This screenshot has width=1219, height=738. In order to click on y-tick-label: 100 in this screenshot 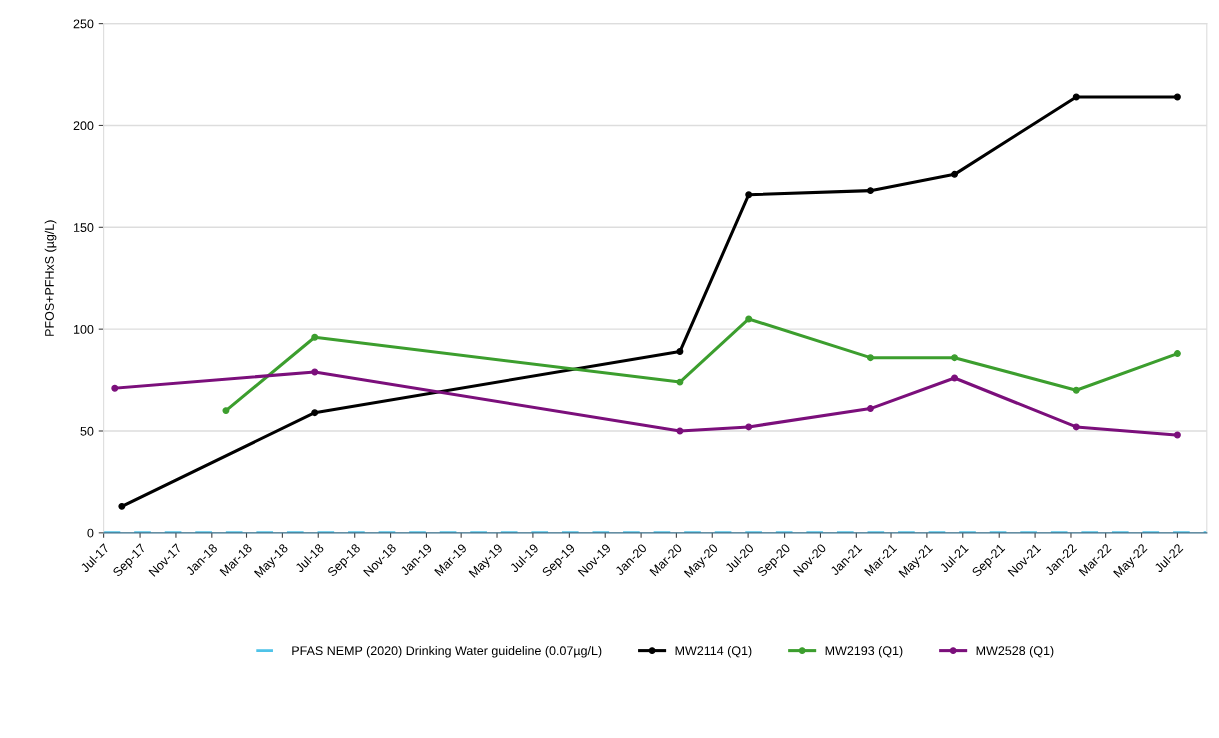, I will do `click(83, 329)`.